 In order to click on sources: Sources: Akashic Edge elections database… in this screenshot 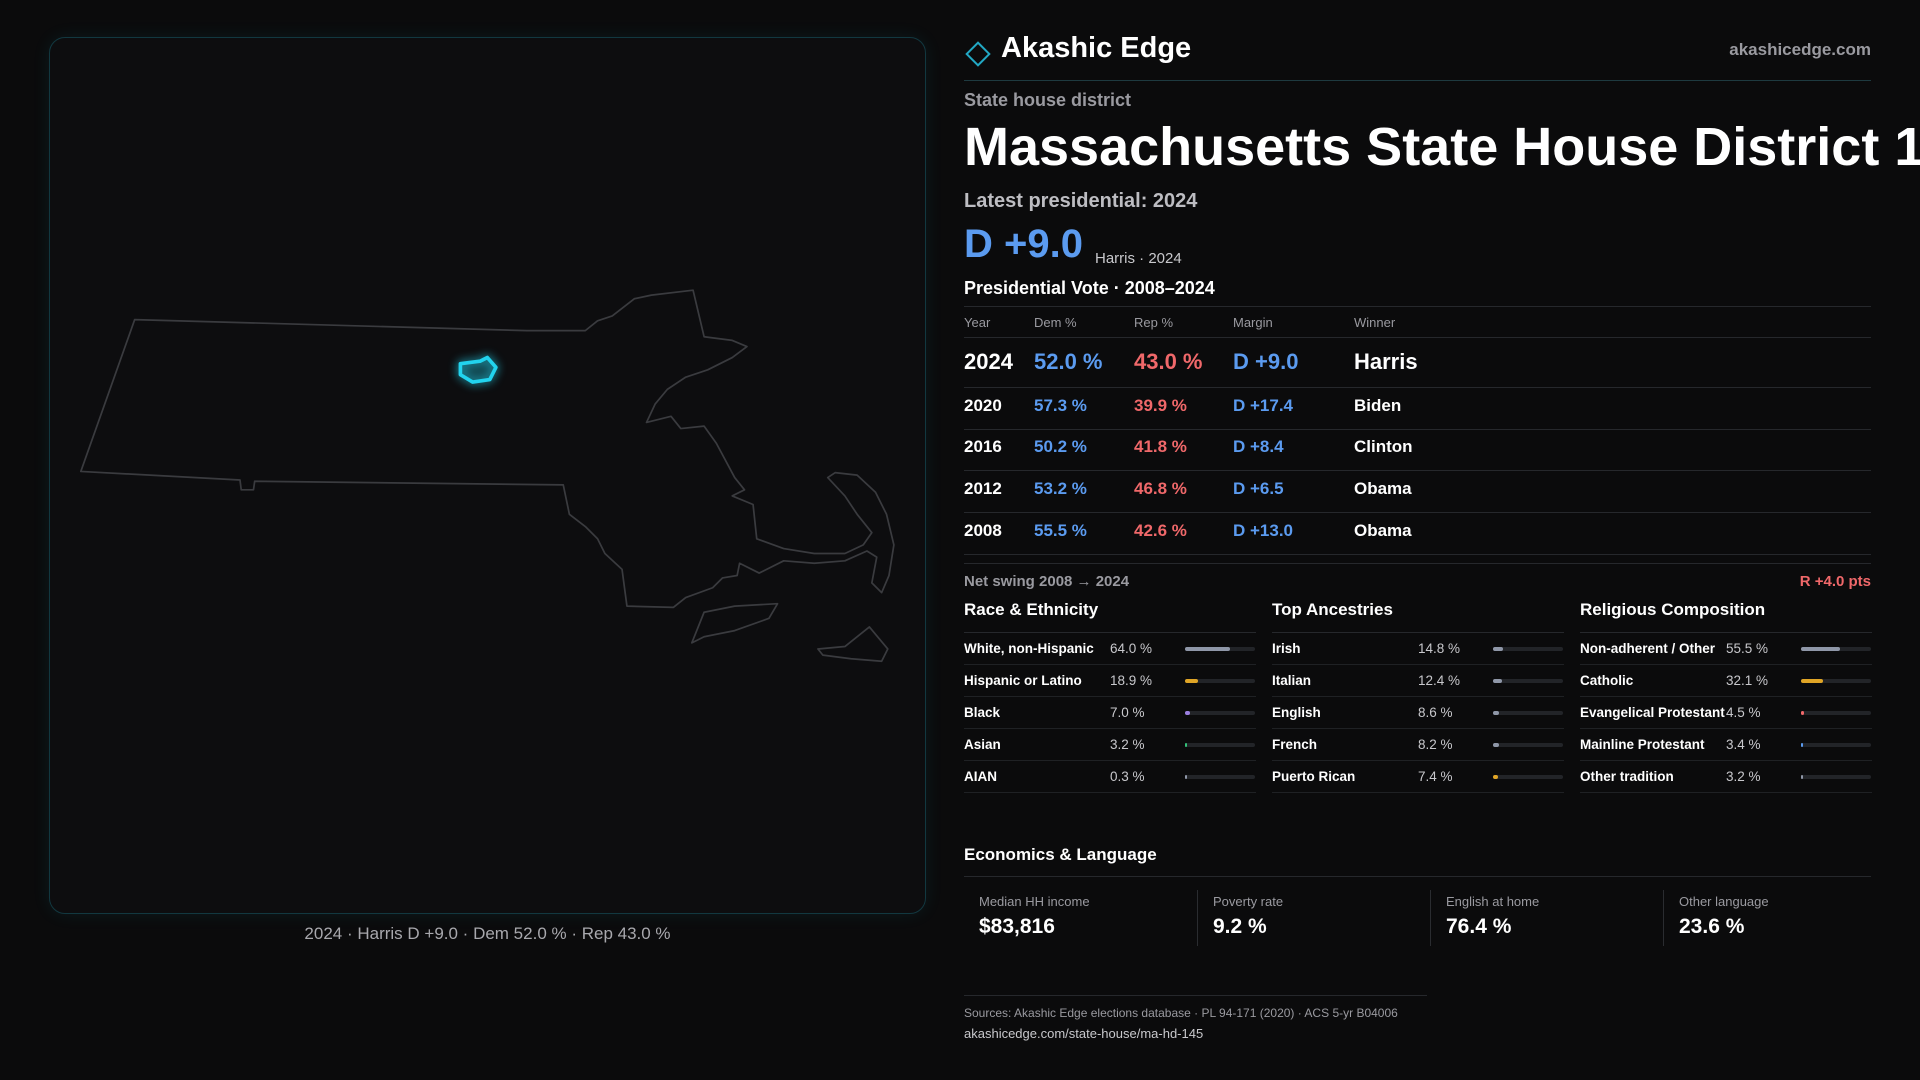, I will do `click(1181, 1013)`.